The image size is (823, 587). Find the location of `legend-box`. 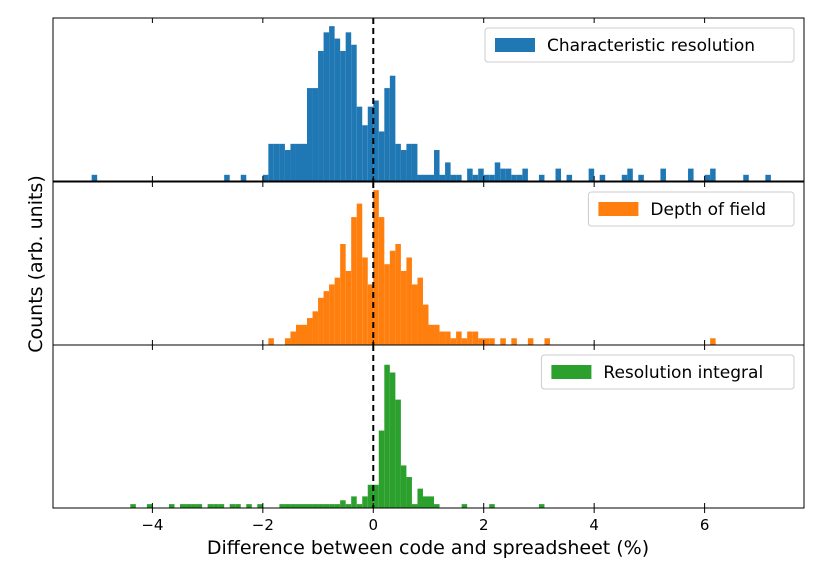

legend-box is located at coordinates (639, 45).